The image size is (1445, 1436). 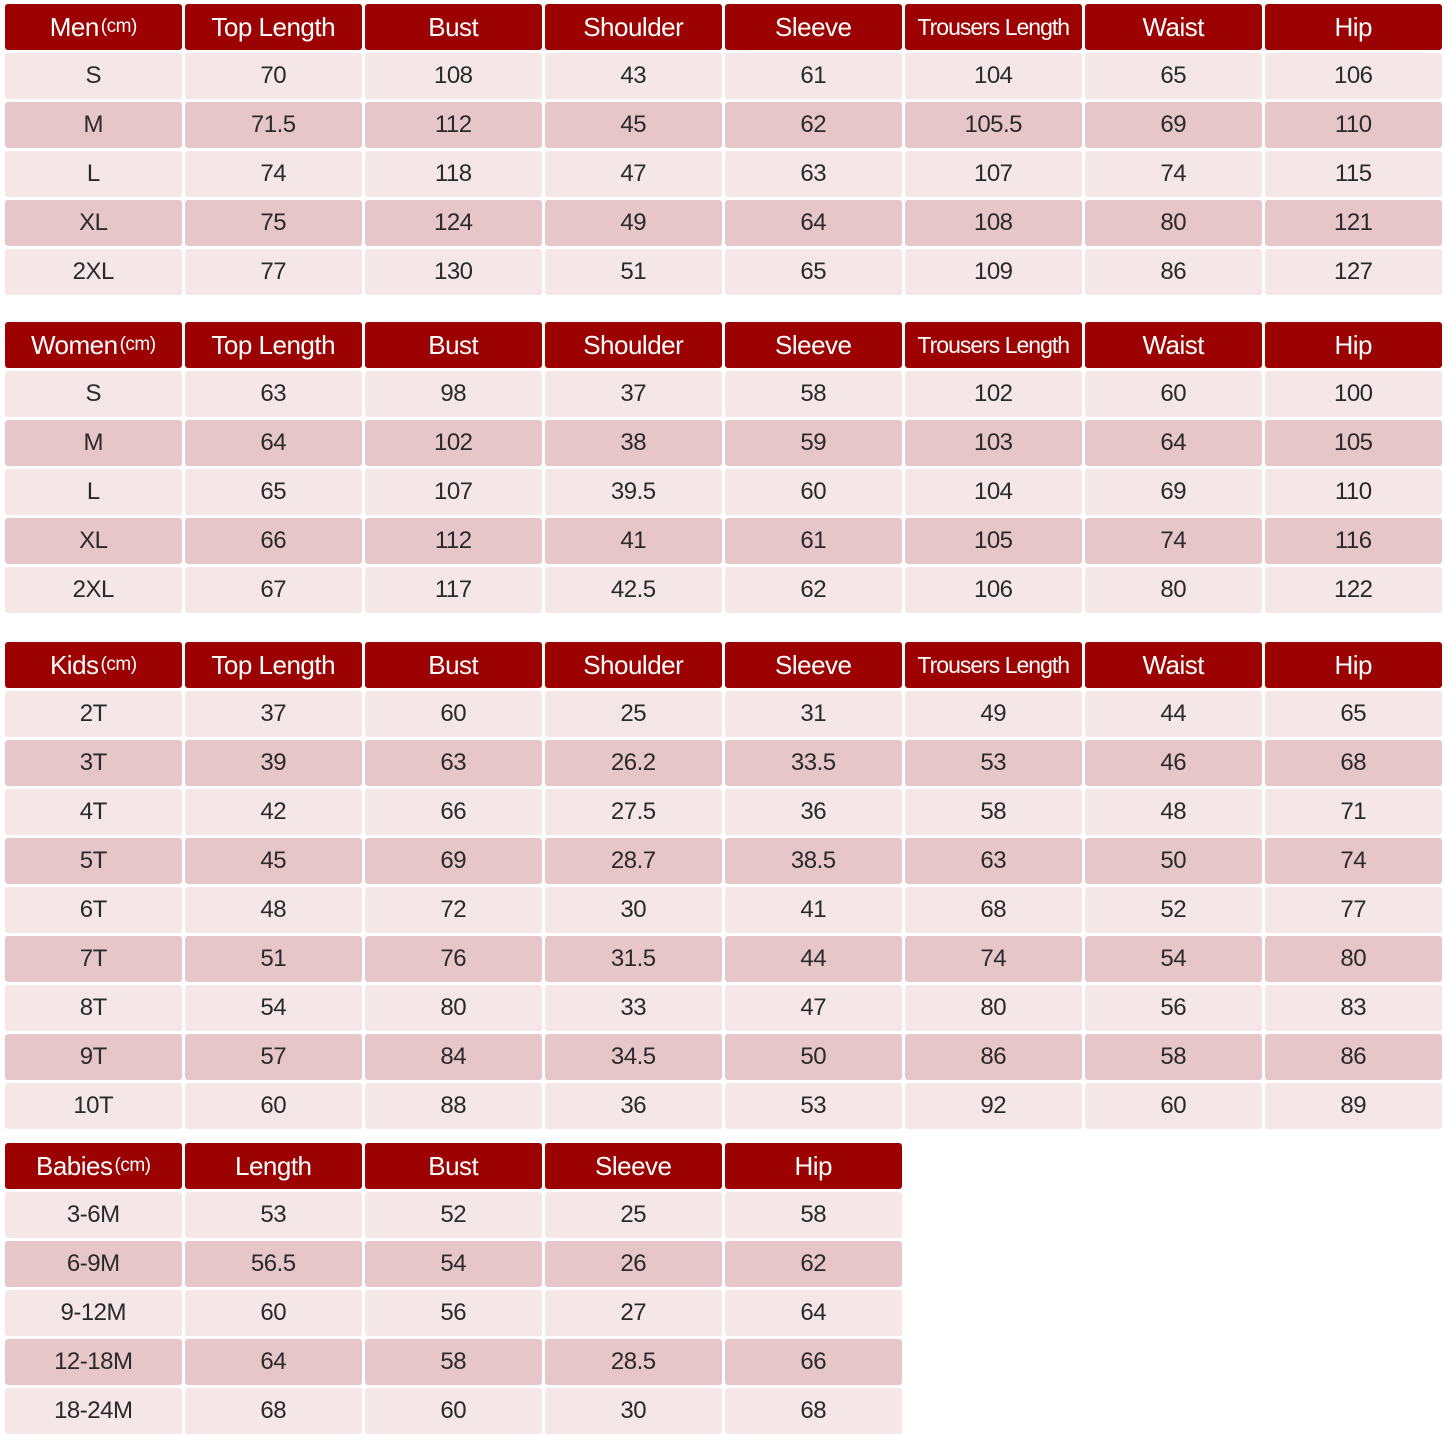 What do you see at coordinates (633, 714) in the screenshot?
I see `table-cell: 25` at bounding box center [633, 714].